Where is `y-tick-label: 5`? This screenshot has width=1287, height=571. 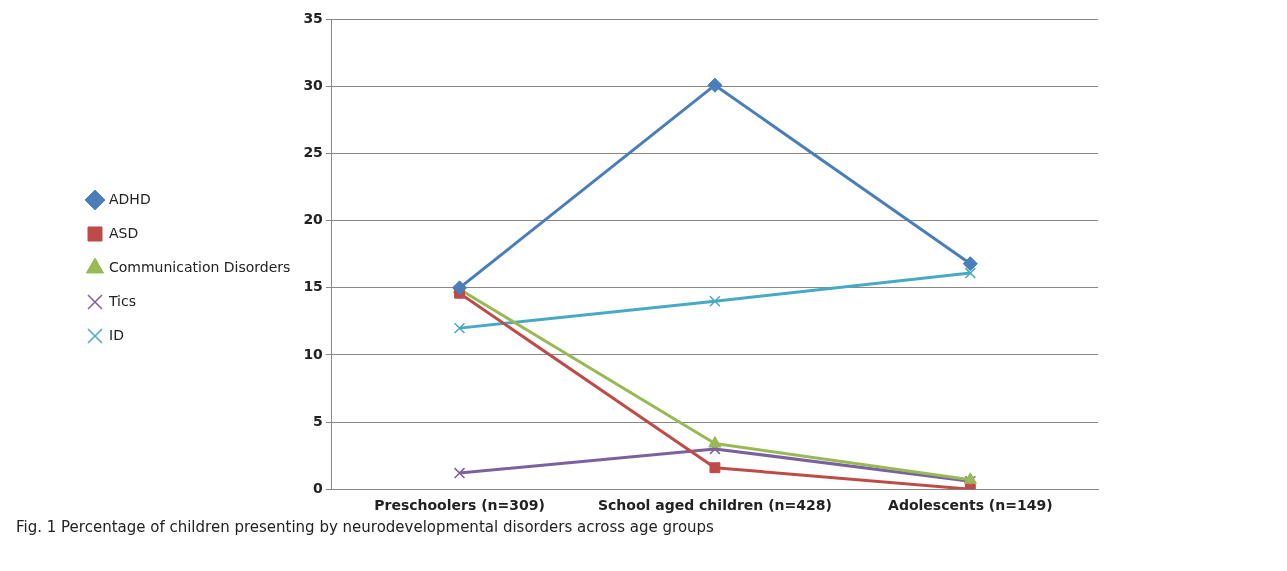
y-tick-label: 5 is located at coordinates (318, 420).